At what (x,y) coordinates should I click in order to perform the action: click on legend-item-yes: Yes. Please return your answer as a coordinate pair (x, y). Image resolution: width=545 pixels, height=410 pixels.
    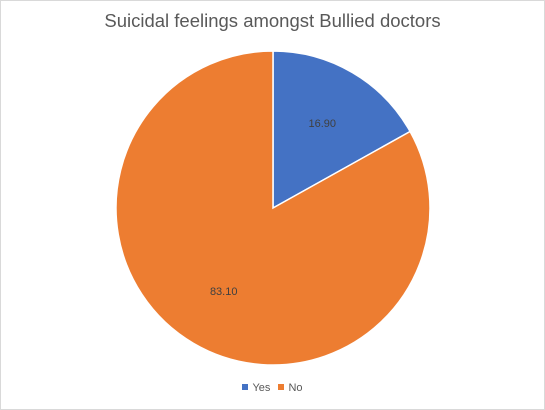
    Looking at the image, I should click on (256, 388).